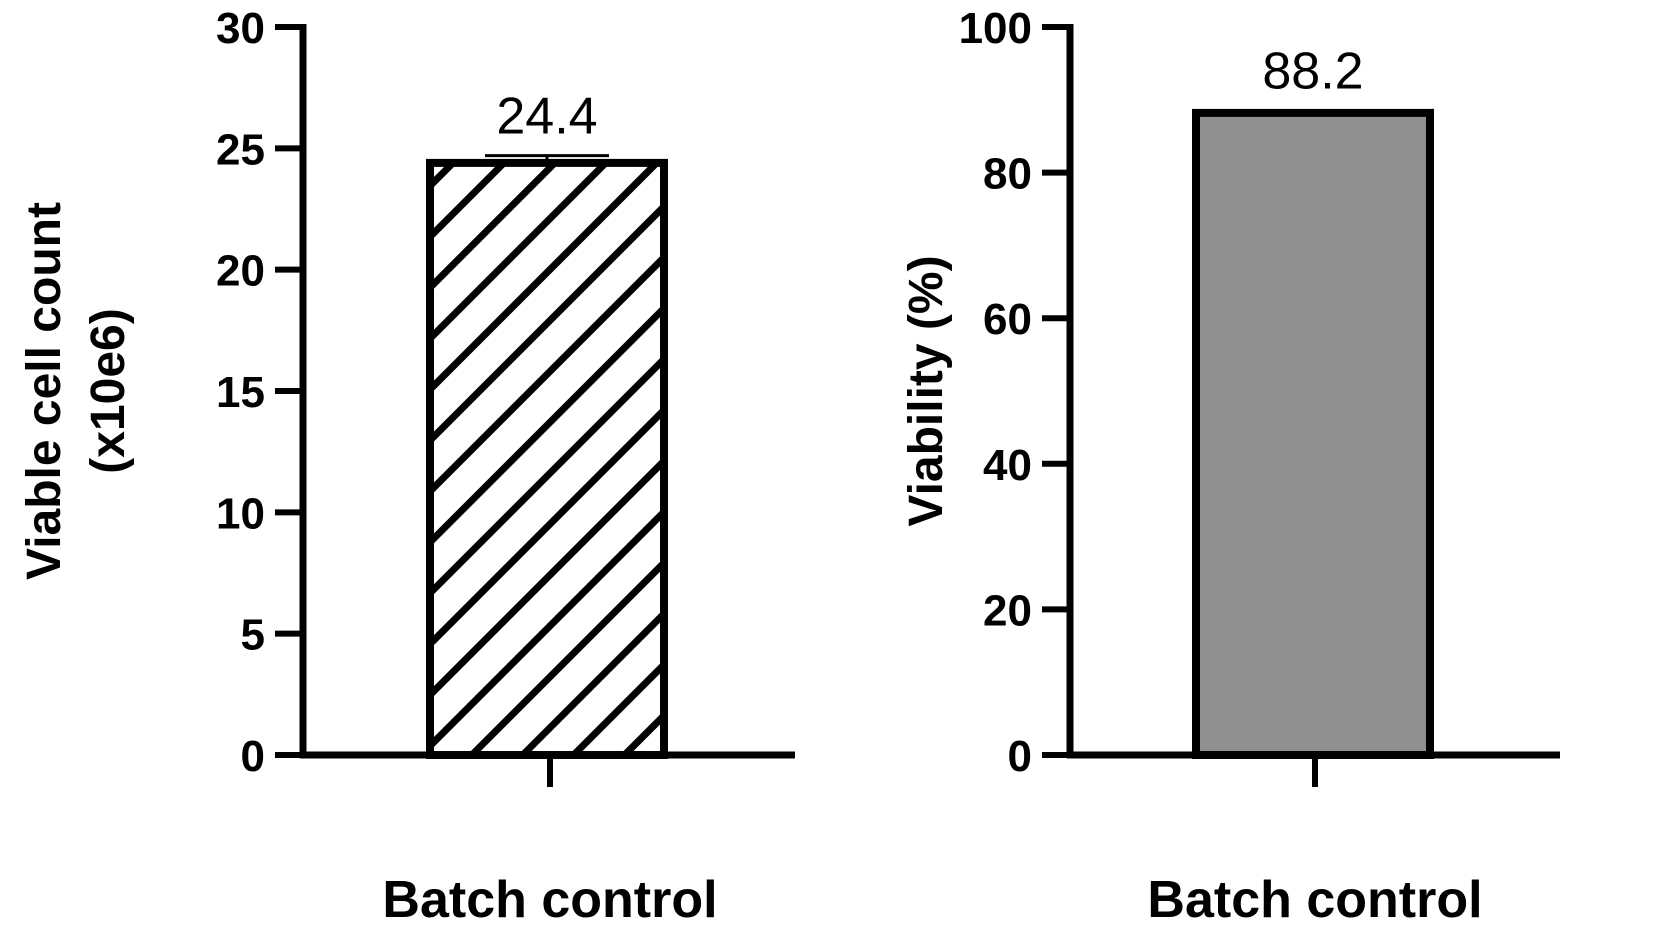 The width and height of the screenshot is (1660, 947). What do you see at coordinates (76, 391) in the screenshot?
I see `y-axis-title: Viable cell count (x10e6)` at bounding box center [76, 391].